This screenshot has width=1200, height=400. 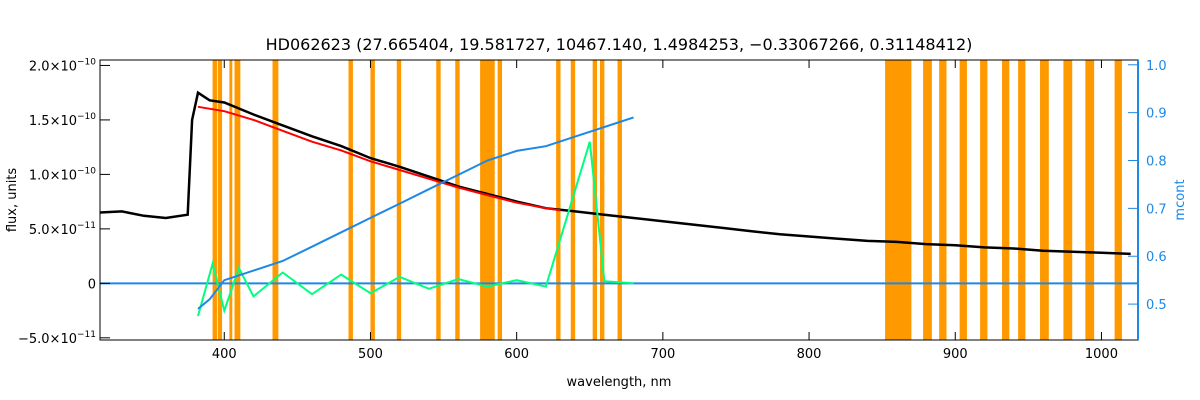 I want to click on y-axis-right: 0.5 0.6 0.7 0.8 0.9 1.0, so click(x=1147, y=186).